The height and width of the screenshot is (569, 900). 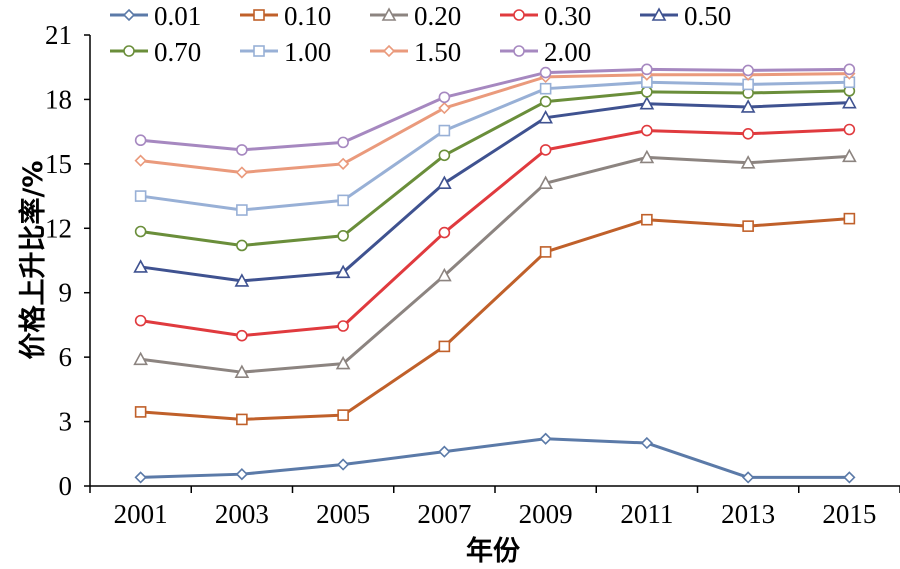 What do you see at coordinates (495, 123) in the screenshot?
I see `series-line` at bounding box center [495, 123].